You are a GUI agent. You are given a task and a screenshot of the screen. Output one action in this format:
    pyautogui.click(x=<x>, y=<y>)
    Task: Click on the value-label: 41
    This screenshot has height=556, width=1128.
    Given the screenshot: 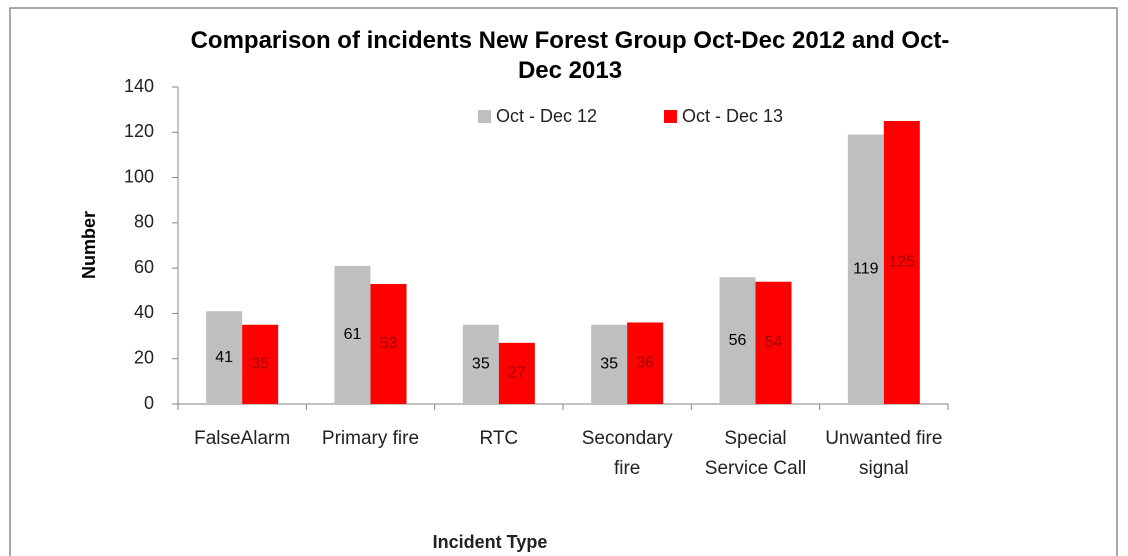 What is the action you would take?
    pyautogui.click(x=224, y=357)
    